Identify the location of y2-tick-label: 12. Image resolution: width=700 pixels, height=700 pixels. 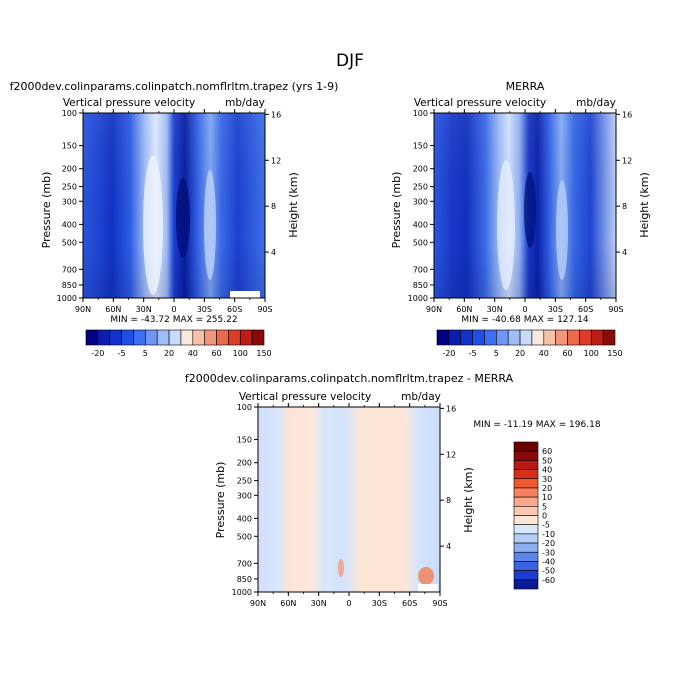
(451, 454).